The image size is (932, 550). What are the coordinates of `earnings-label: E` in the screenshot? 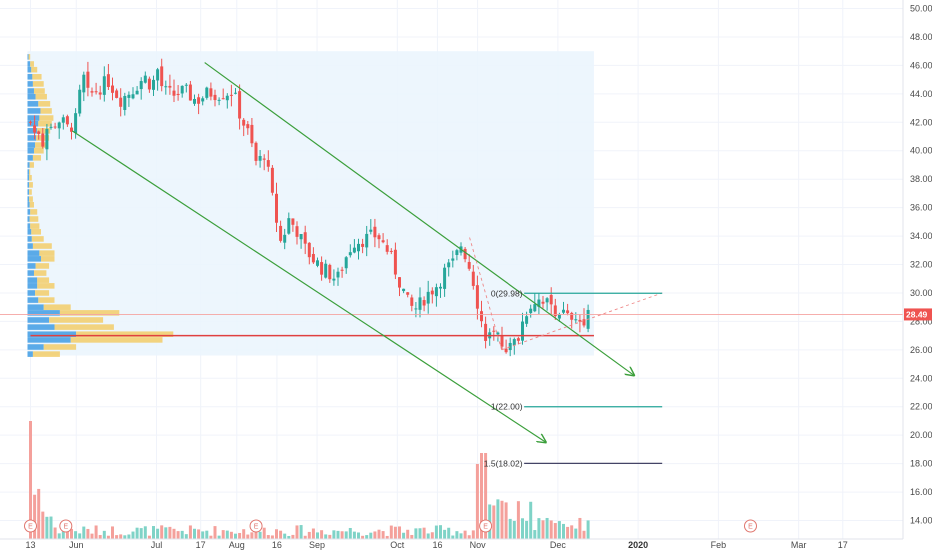 It's located at (256, 527).